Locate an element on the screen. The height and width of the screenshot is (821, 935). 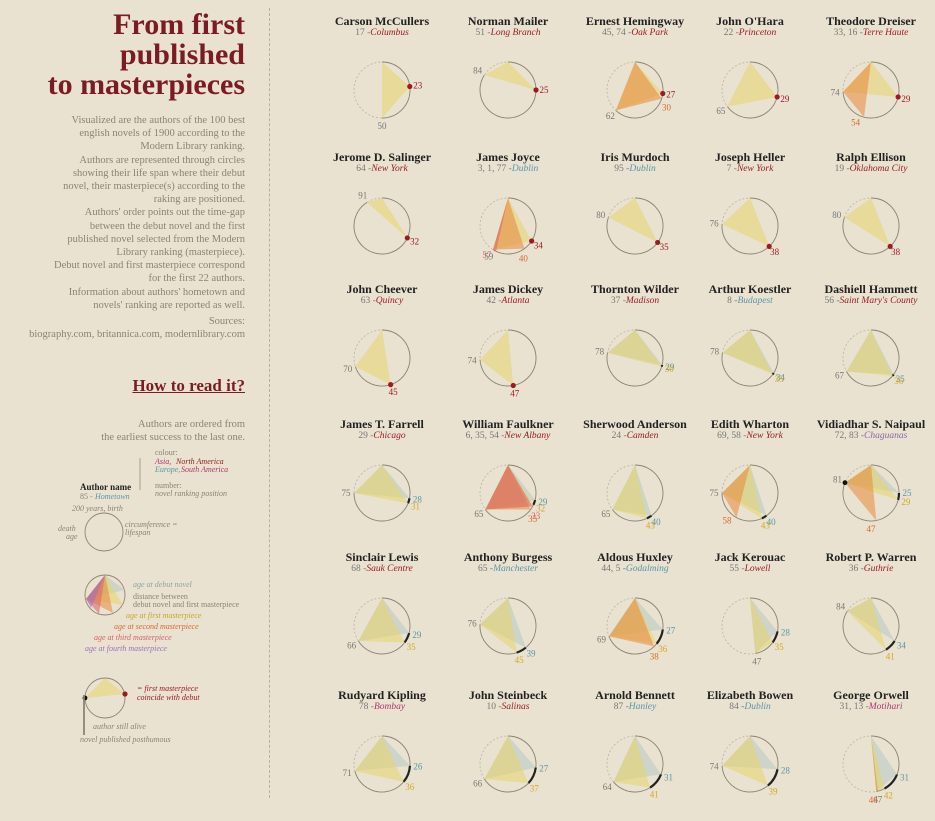
author-name: Ralph Ellison is located at coordinates (871, 157).